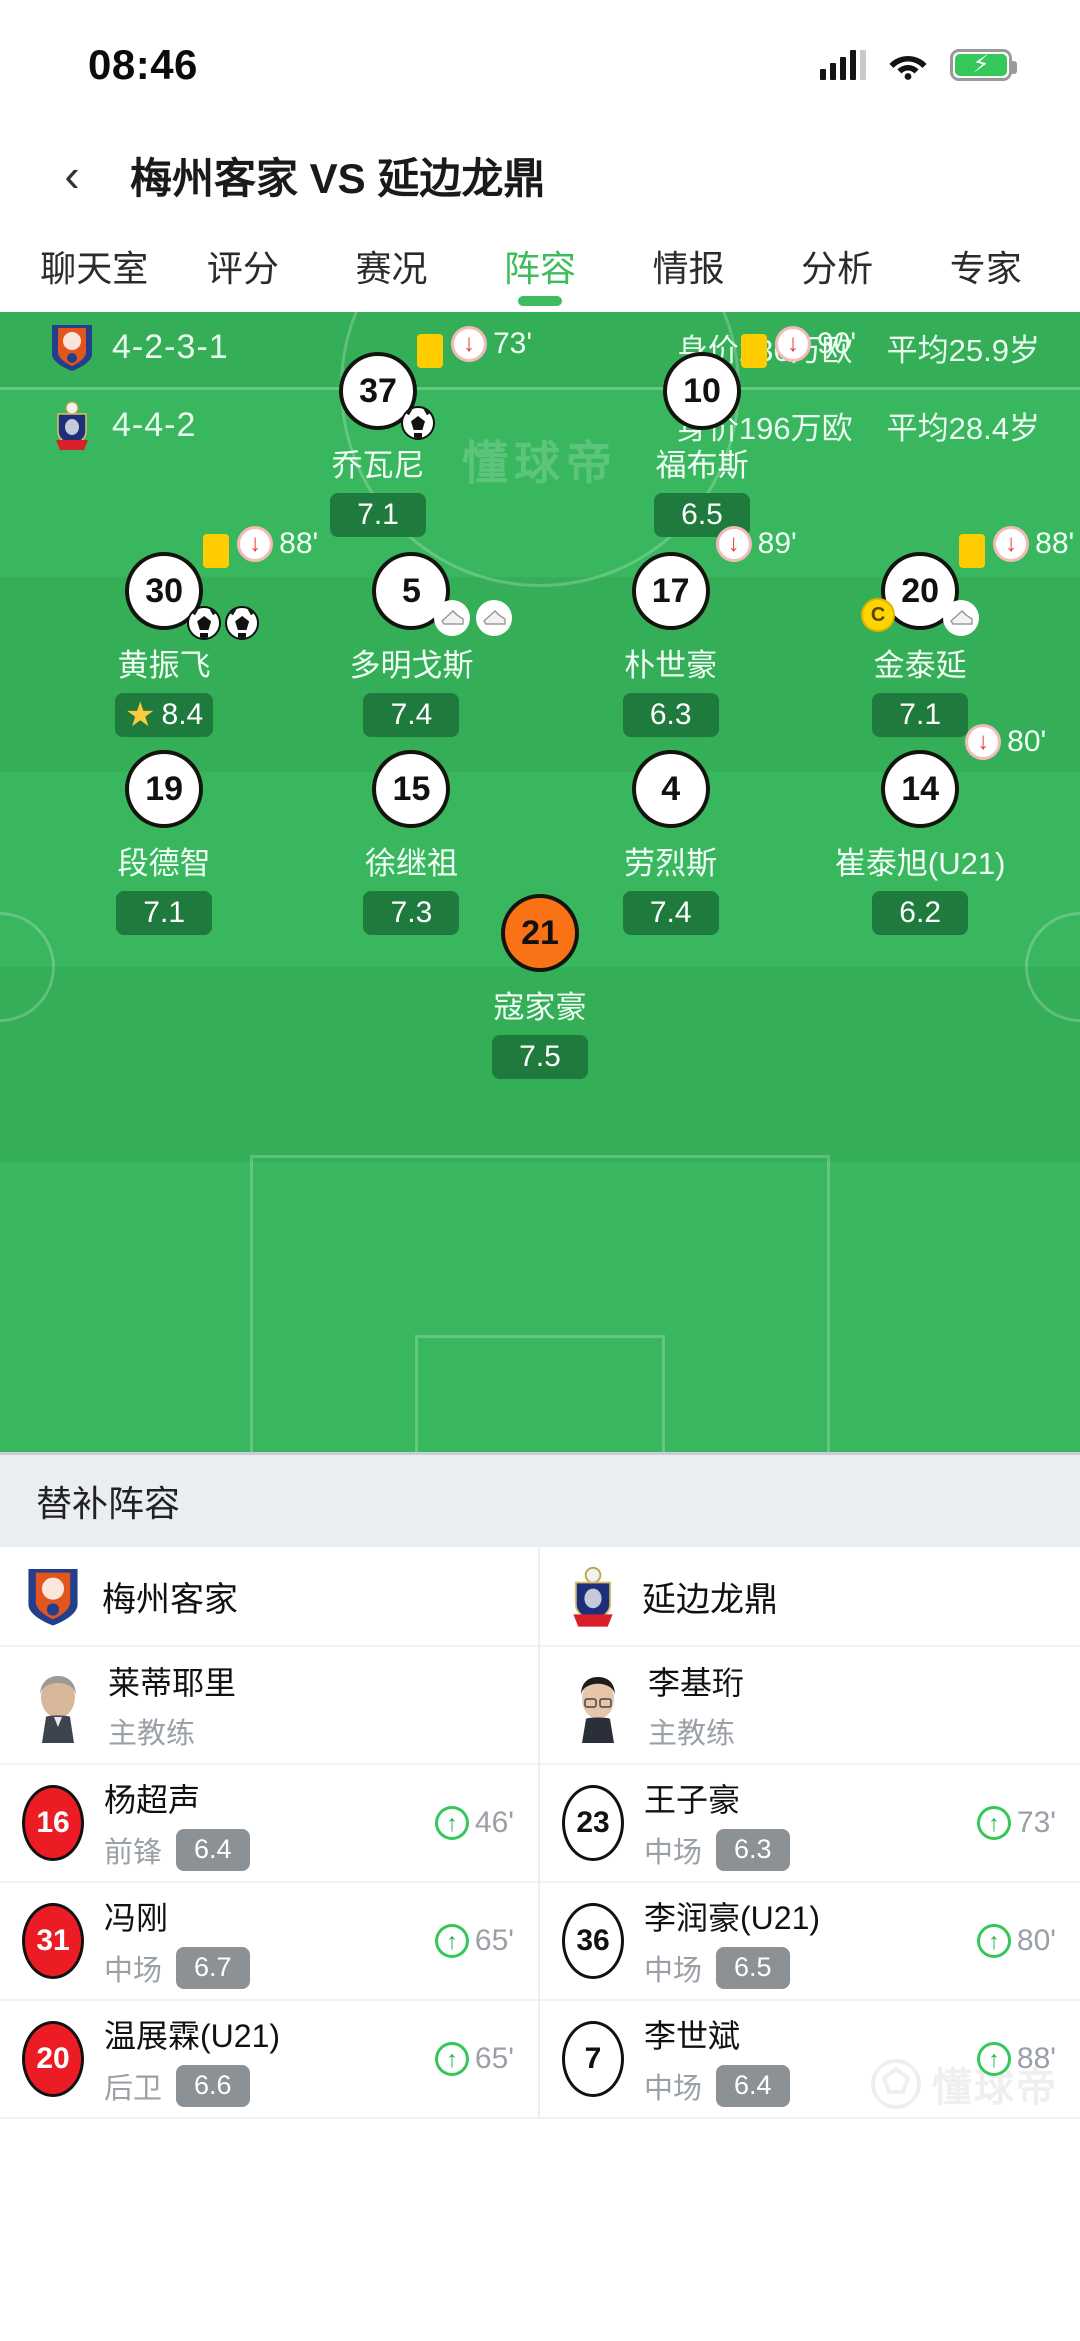 The width and height of the screenshot is (1080, 2341). I want to click on pitch-player-30: 30 ↓ 88' 黄振飞 ★ 8.4, so click(176, 631).